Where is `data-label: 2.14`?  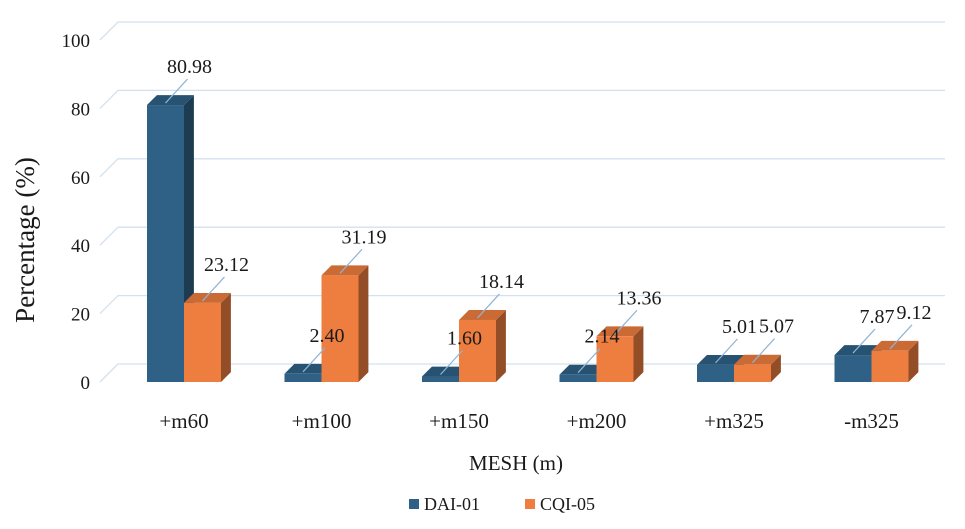 data-label: 2.14 is located at coordinates (602, 337).